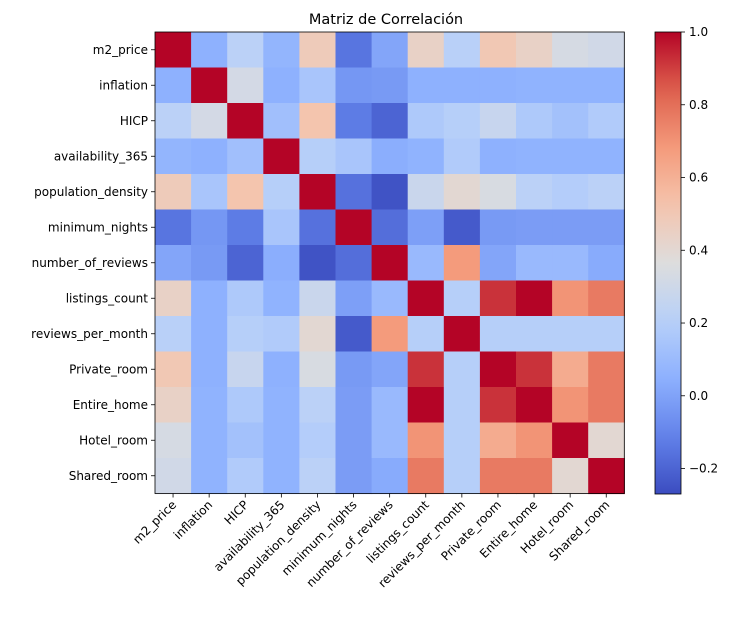 The height and width of the screenshot is (619, 732). What do you see at coordinates (154, 522) in the screenshot?
I see `x-tick-label: m2_price` at bounding box center [154, 522].